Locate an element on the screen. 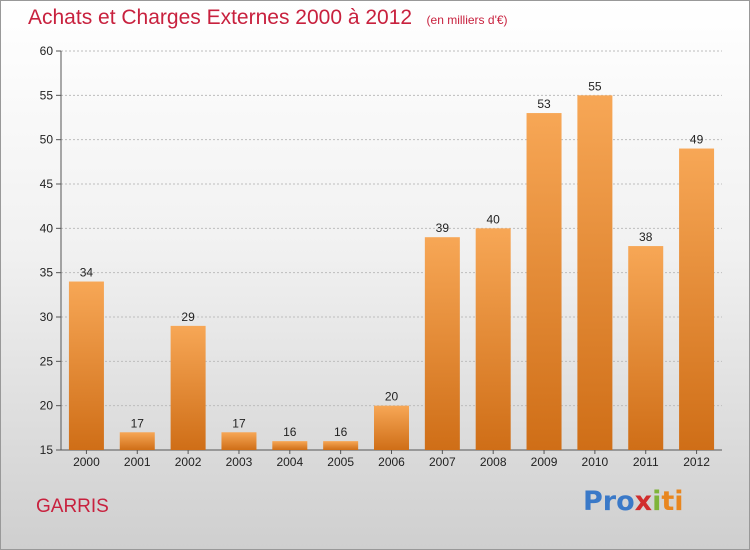 The height and width of the screenshot is (550, 750). data-label: 38 is located at coordinates (646, 237).